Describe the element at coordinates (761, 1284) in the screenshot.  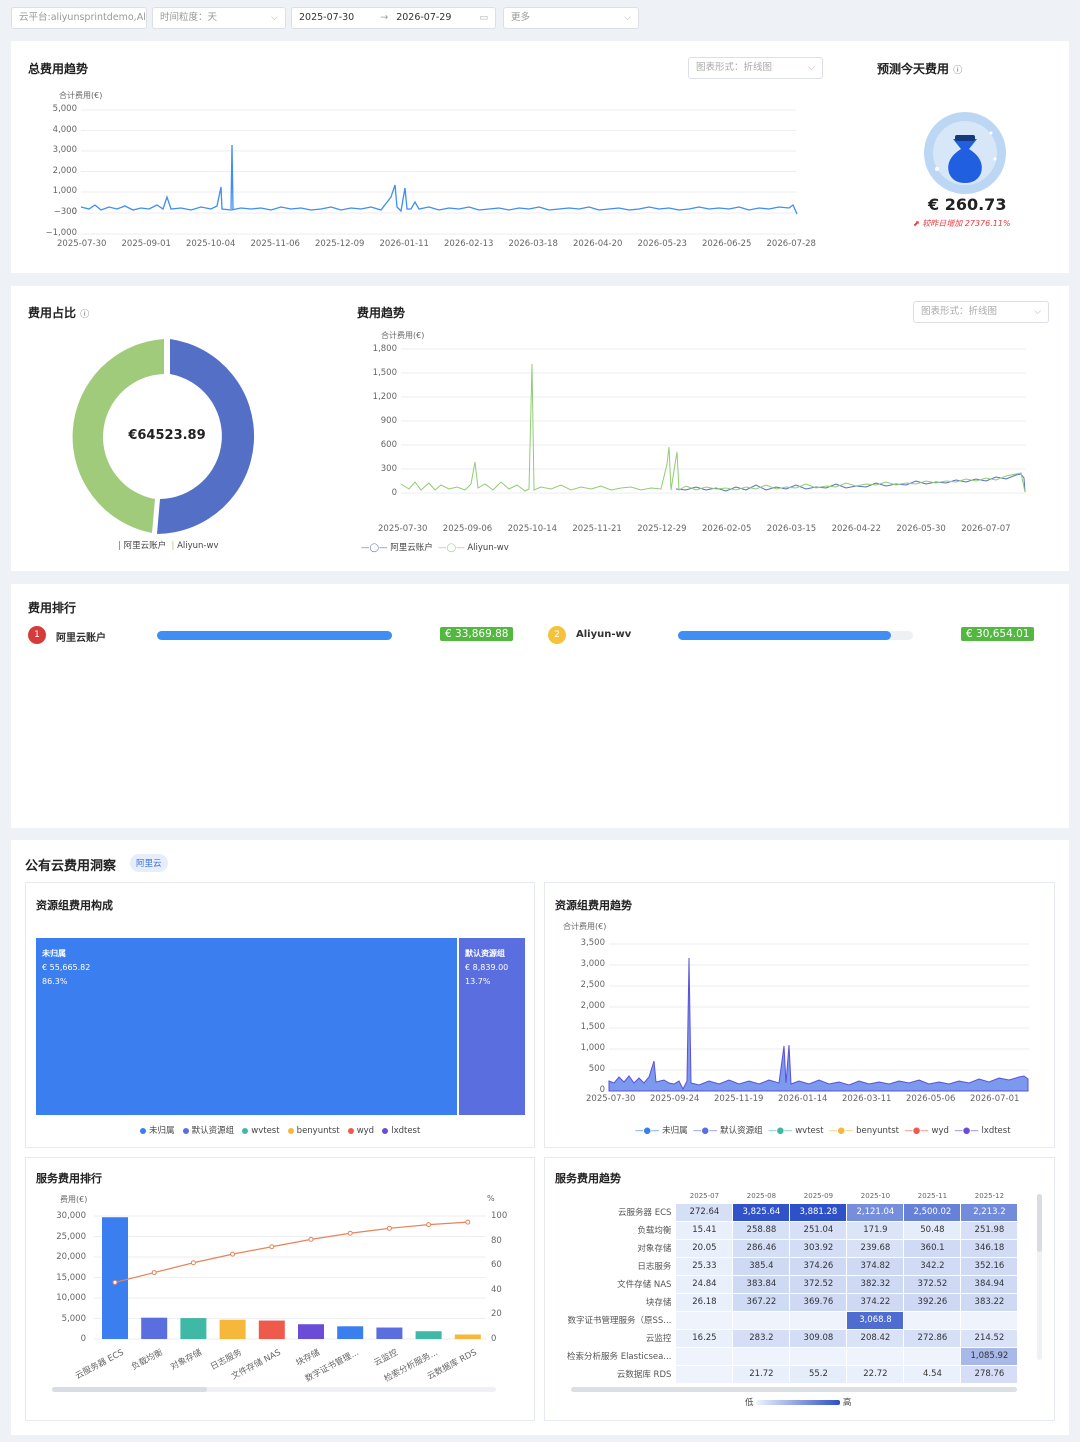
I see `heatmap-cell: 383.84` at that location.